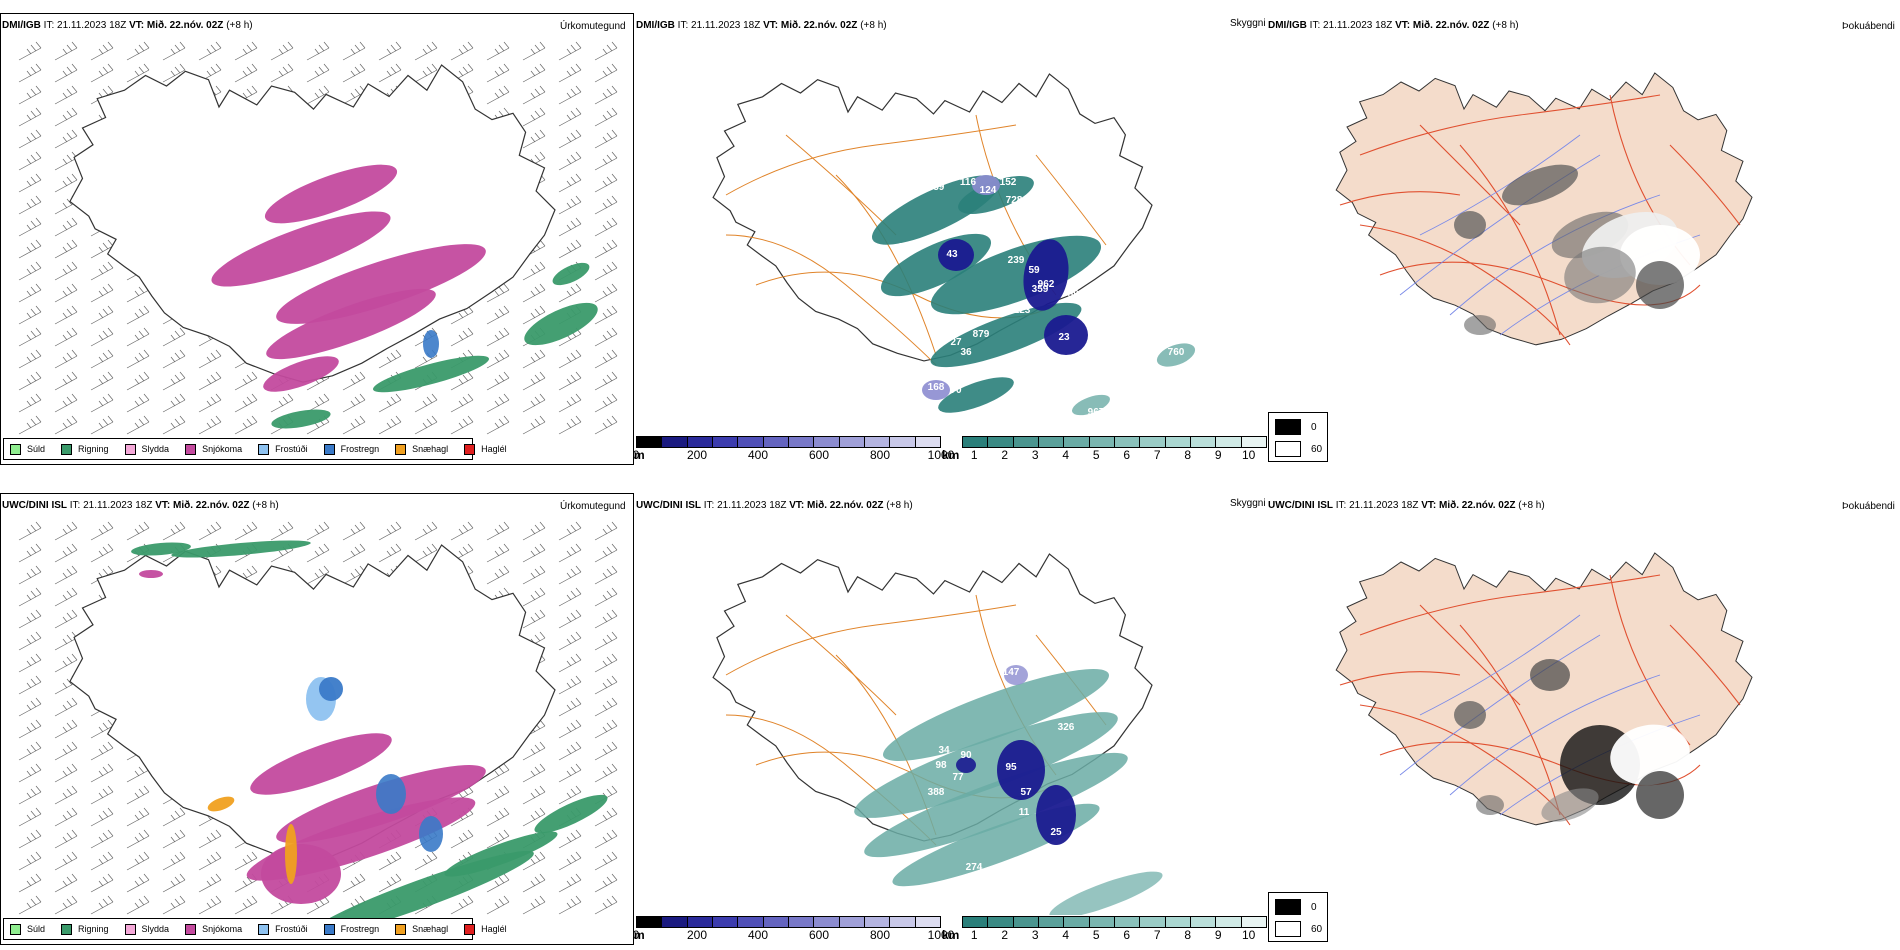  Describe the element at coordinates (1042, 236) in the screenshot. I see `visibility-value: 268` at that location.